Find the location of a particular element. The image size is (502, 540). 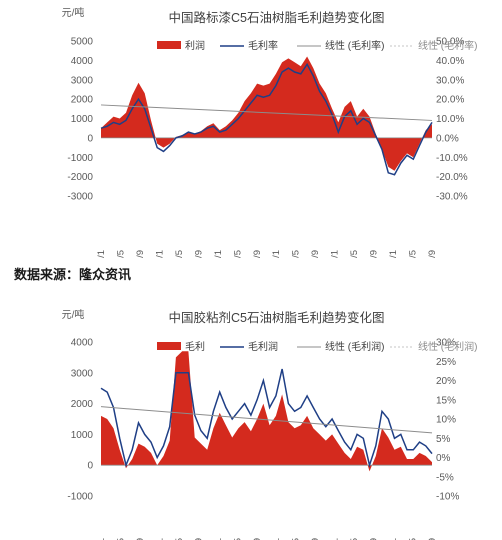

y-right-tick-label: -10% is located at coordinates (447, 497).